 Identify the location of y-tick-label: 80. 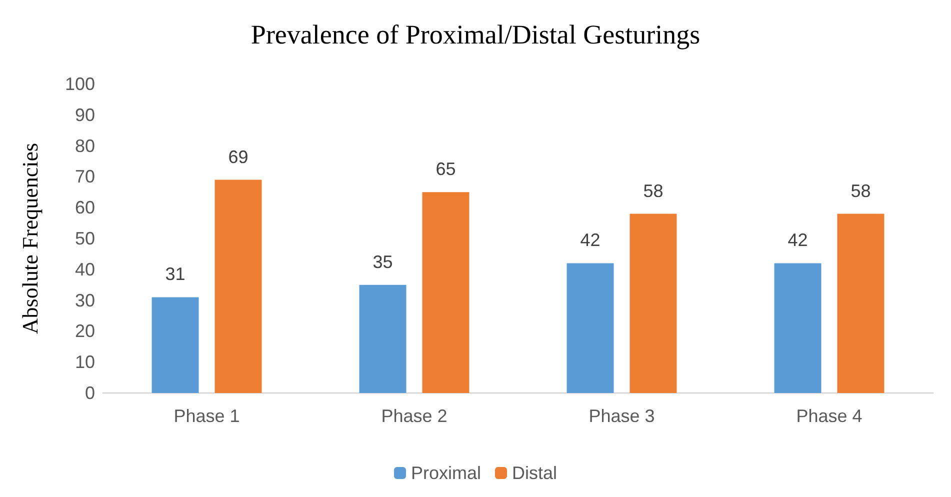
(84, 146).